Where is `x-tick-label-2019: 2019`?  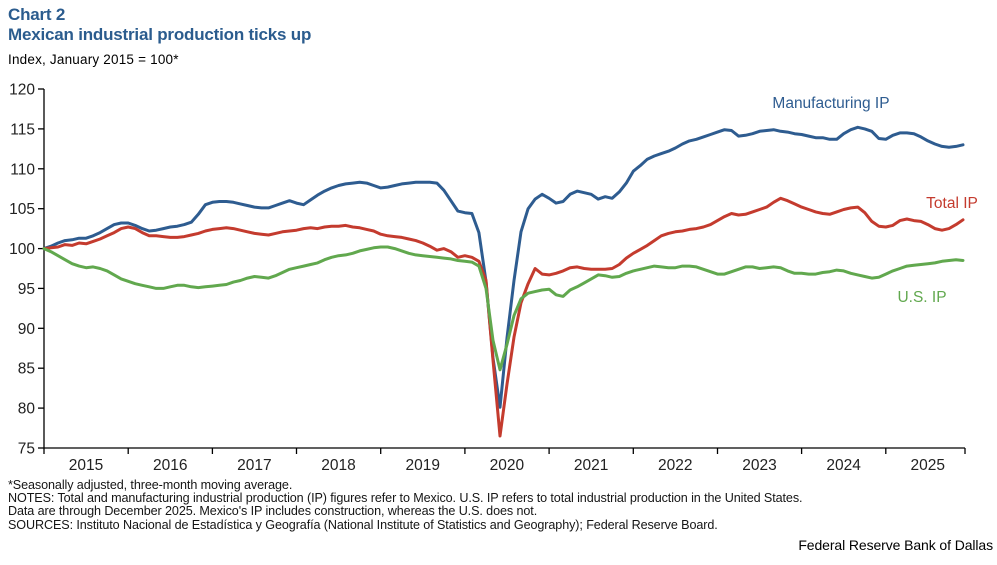
x-tick-label-2019: 2019 is located at coordinates (422, 465).